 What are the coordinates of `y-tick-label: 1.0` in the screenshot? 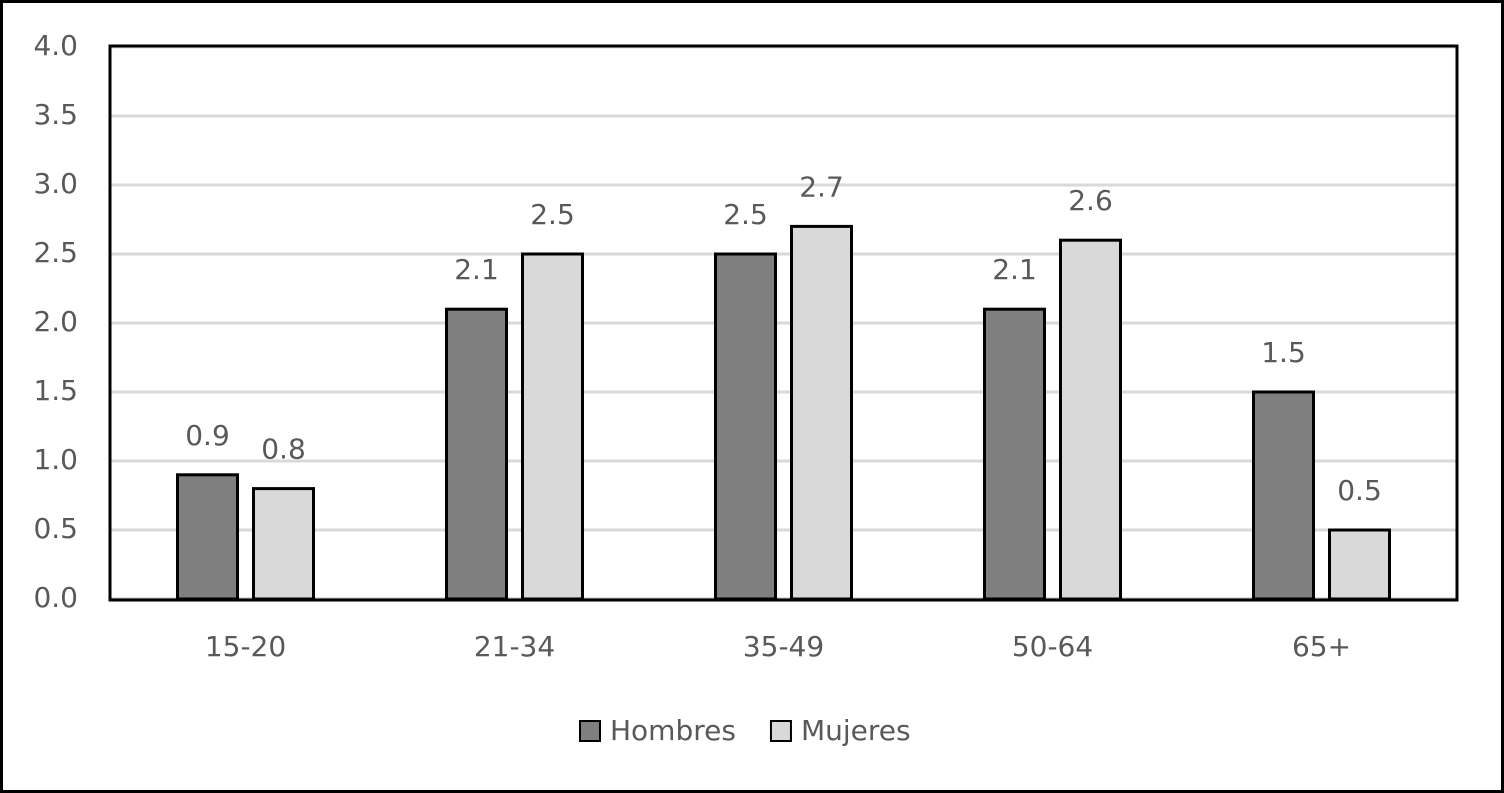 It's located at (55, 459).